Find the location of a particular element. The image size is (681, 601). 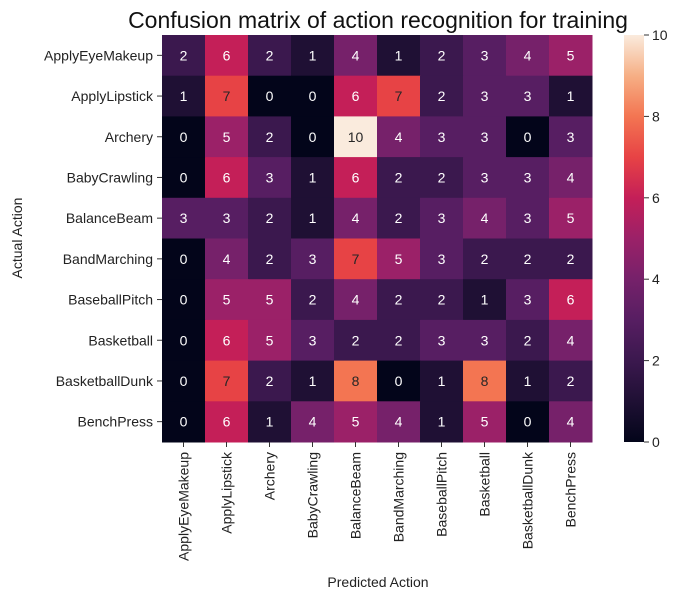

colorbar-tick-label: 10 is located at coordinates (660, 35).